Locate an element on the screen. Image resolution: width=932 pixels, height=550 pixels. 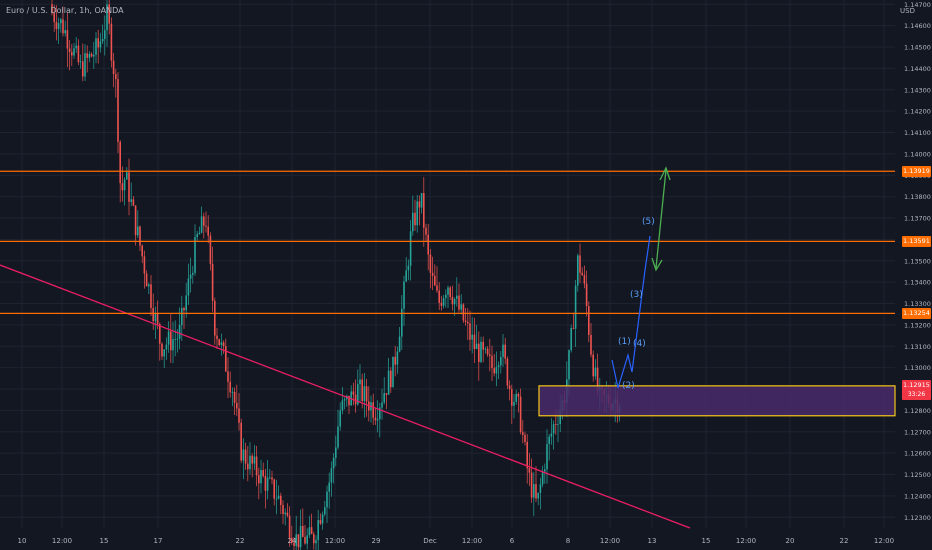
y-tick-label: 1.14700 is located at coordinates (917, 5).